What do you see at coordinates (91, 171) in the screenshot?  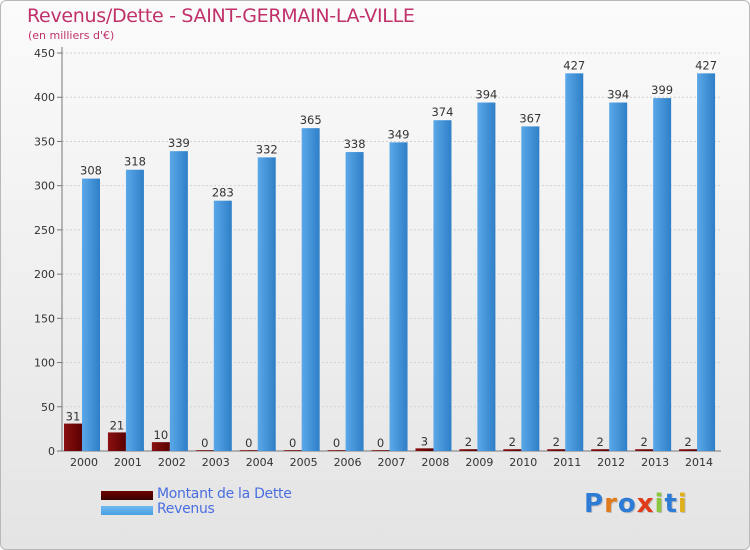 I see `revenue-value-label: 308` at bounding box center [91, 171].